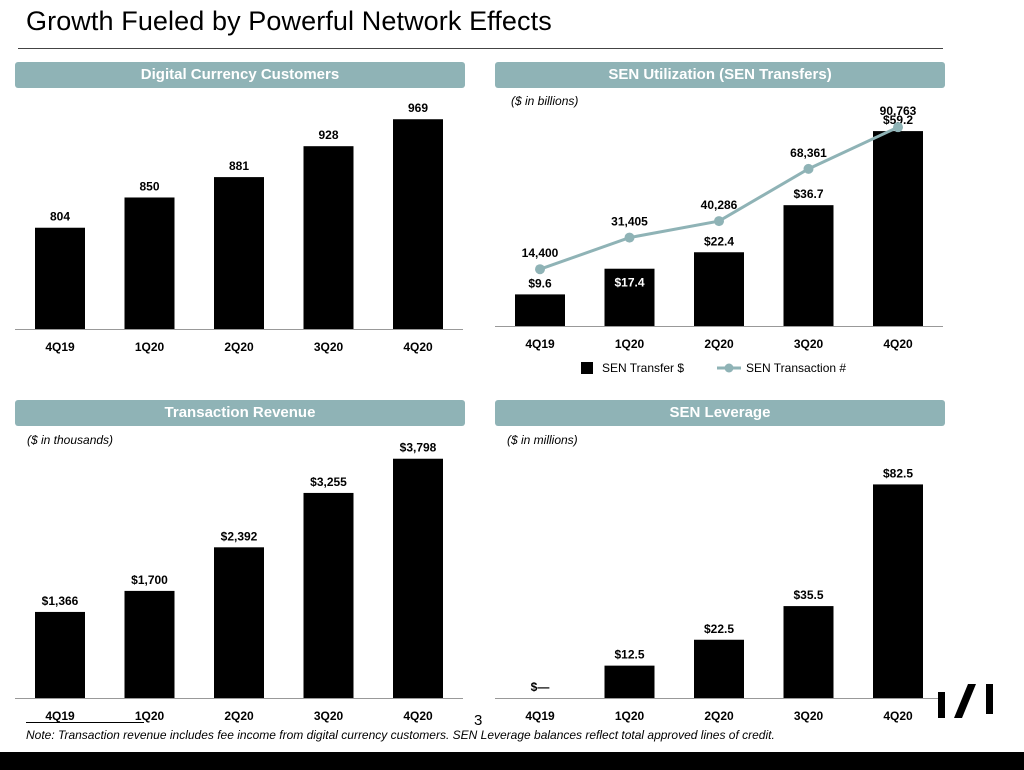  I want to click on customers-bar-3q20, so click(328, 237).